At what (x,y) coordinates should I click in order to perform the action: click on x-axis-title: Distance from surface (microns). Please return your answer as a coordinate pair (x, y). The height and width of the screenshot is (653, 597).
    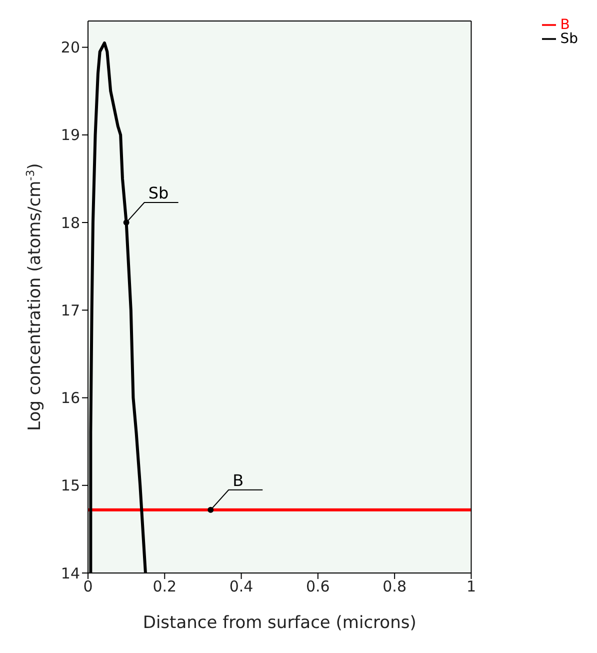
    Looking at the image, I should click on (279, 623).